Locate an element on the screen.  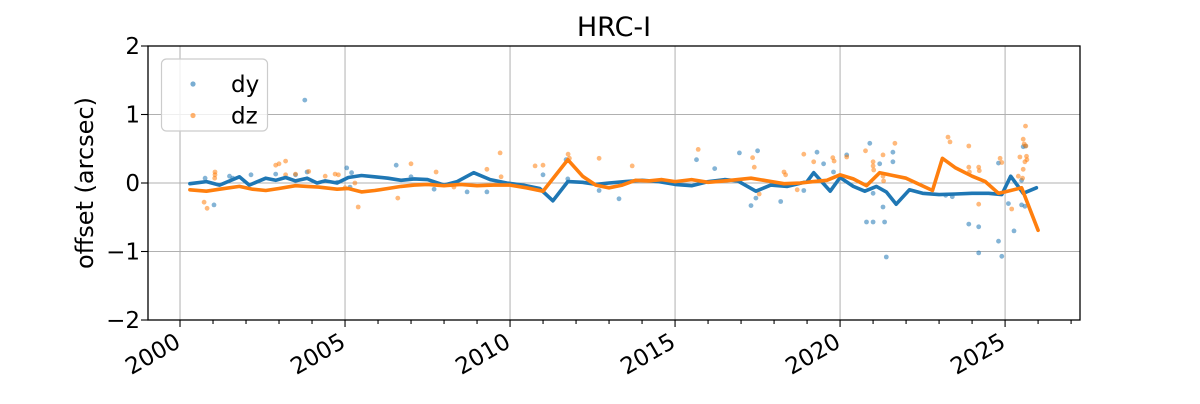
x-tick-label: 2010 is located at coordinates (483, 355).